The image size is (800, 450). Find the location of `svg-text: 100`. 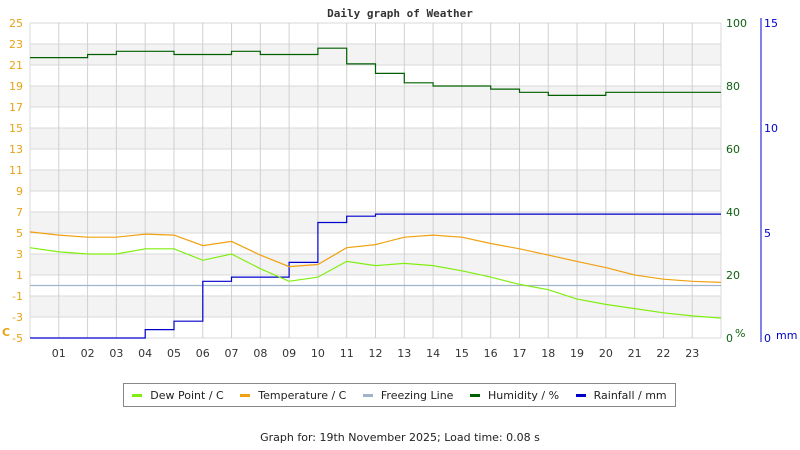

svg-text: 100 is located at coordinates (736, 23).